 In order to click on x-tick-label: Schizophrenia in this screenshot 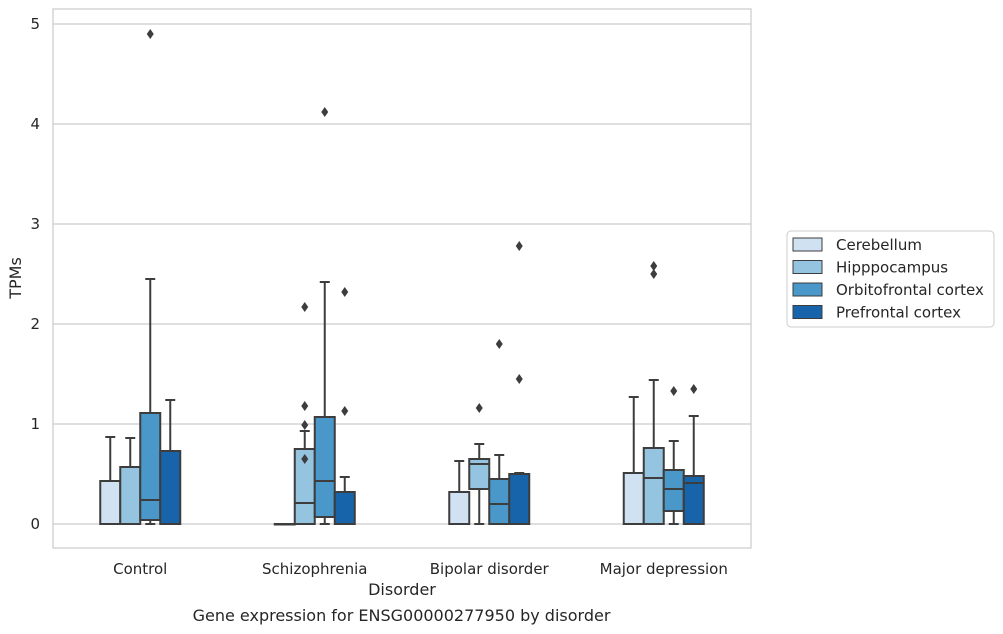, I will do `click(314, 569)`.